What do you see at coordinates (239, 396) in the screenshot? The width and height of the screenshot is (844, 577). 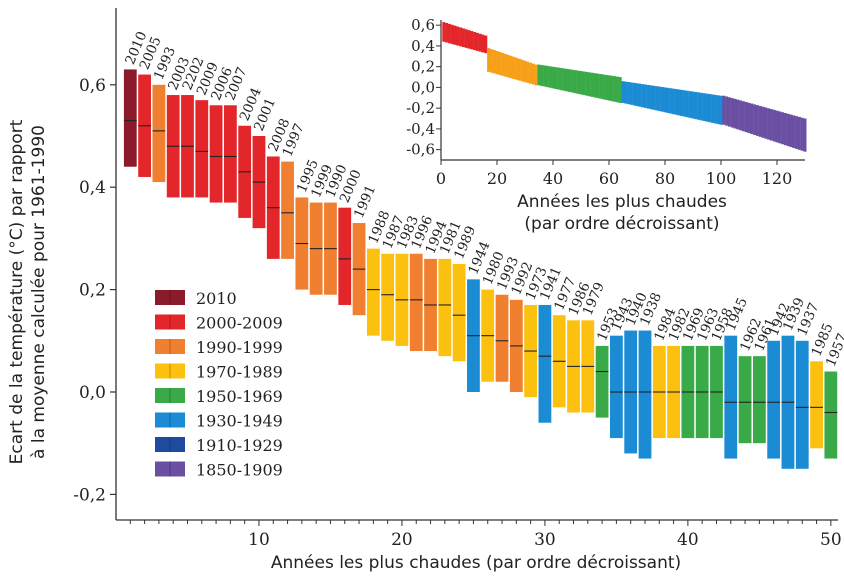 I see `legend-label: 1950-1969` at bounding box center [239, 396].